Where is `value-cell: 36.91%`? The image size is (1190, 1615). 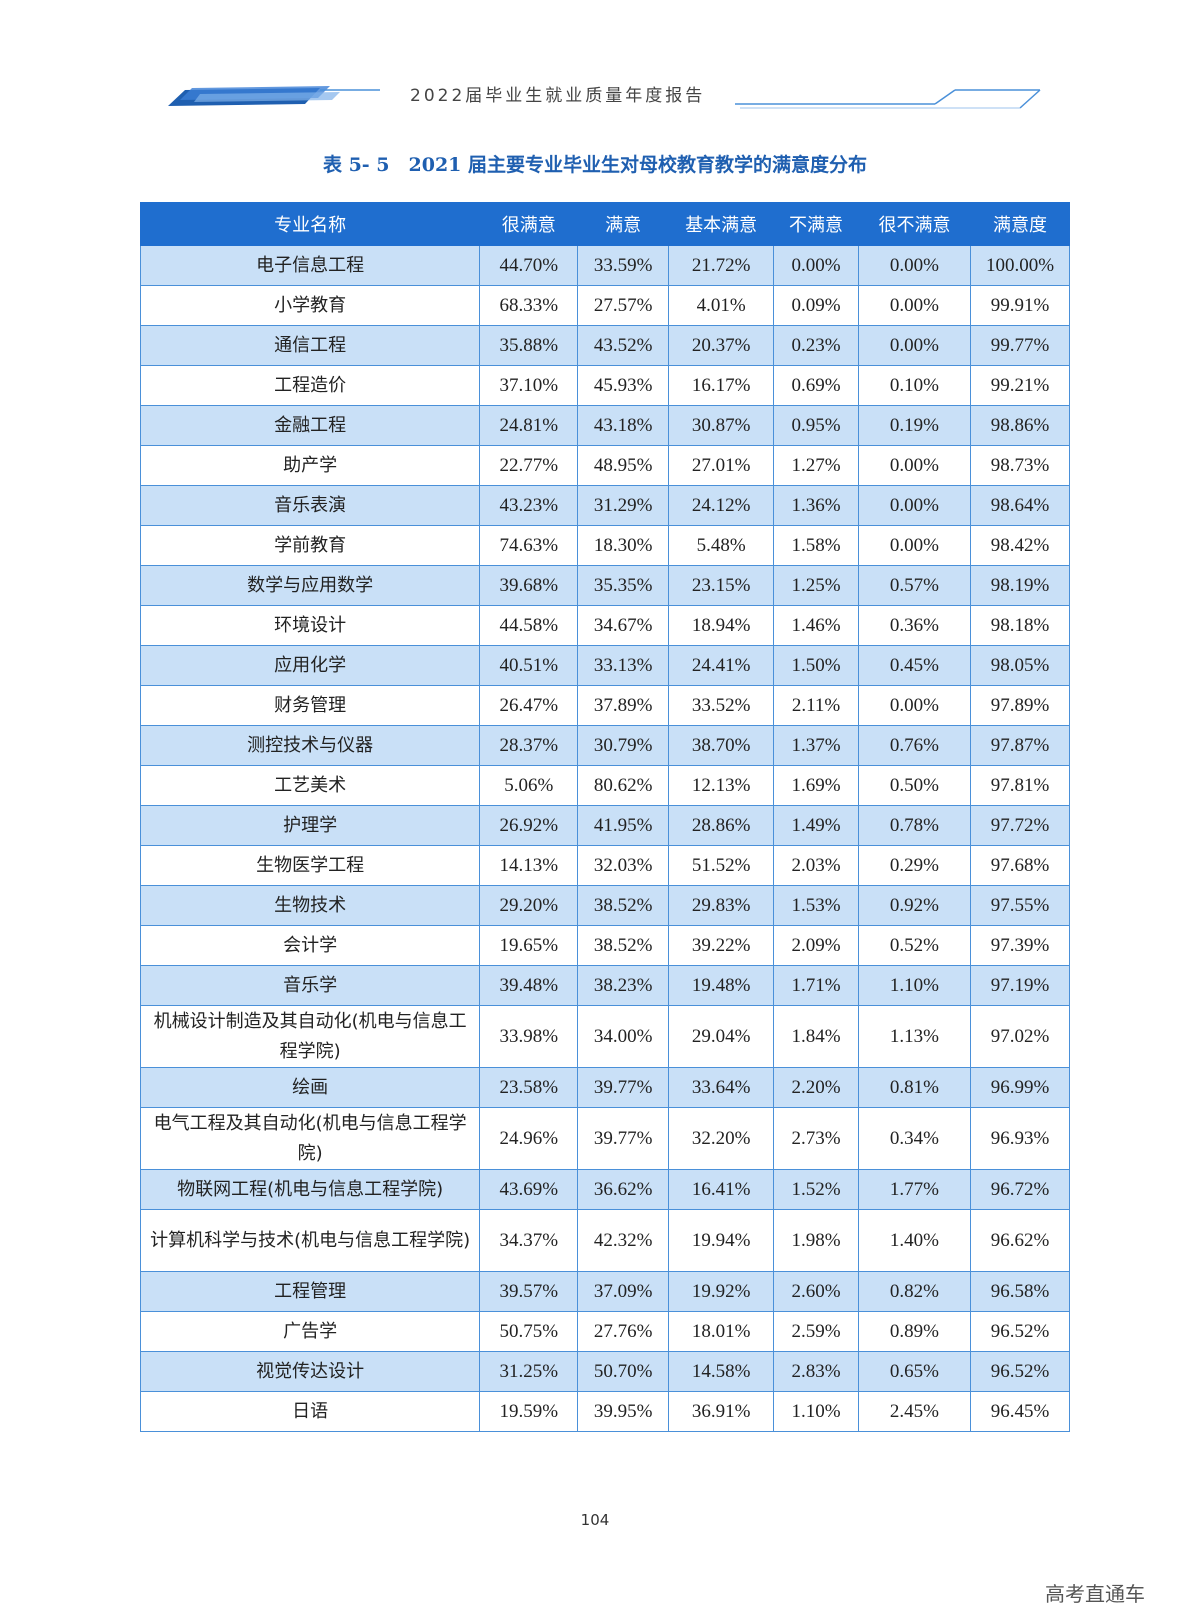
value-cell: 36.91% is located at coordinates (721, 1411).